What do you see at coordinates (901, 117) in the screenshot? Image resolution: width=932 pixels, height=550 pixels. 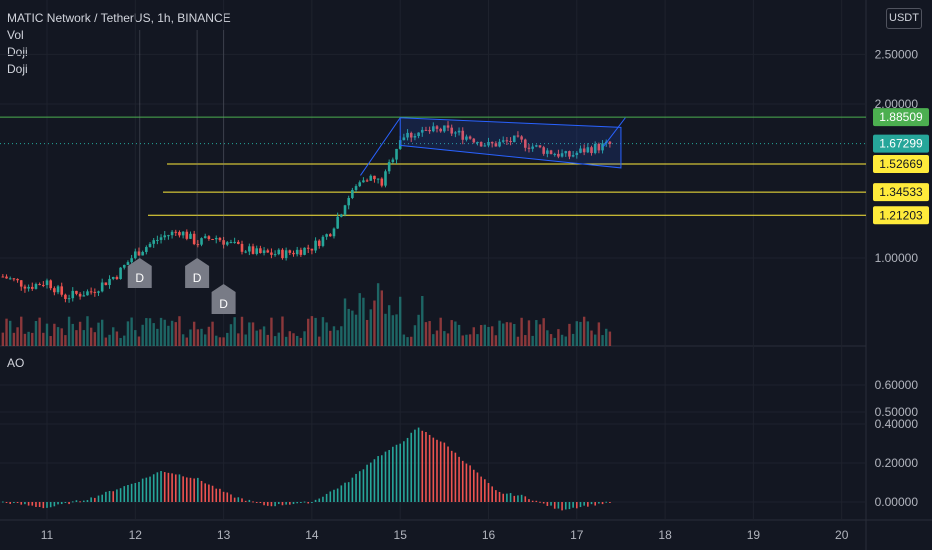 I see `price-axis-tag-label: 1.88509` at bounding box center [901, 117].